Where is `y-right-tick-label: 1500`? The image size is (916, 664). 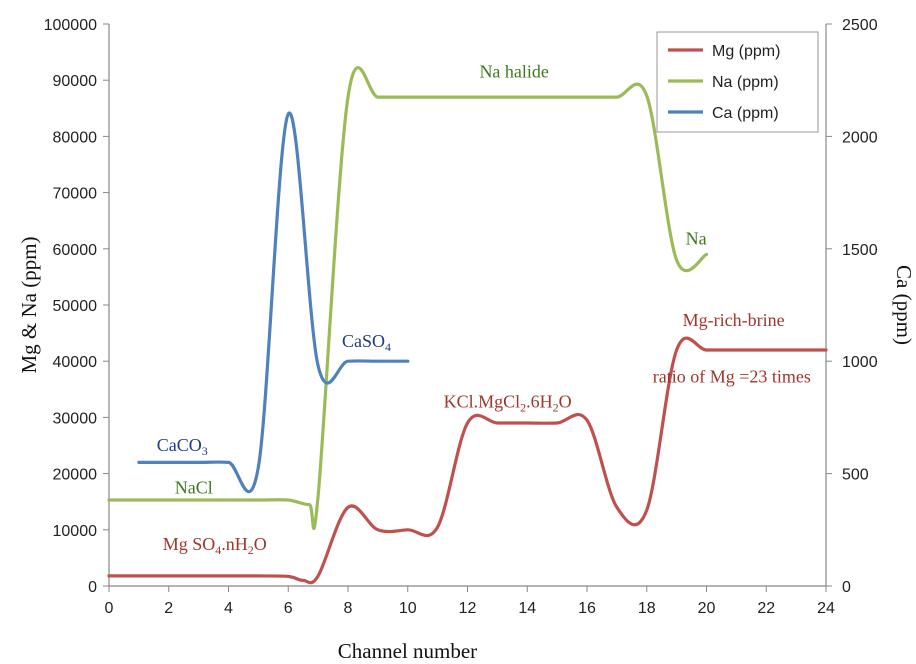 y-right-tick-label: 1500 is located at coordinates (860, 250).